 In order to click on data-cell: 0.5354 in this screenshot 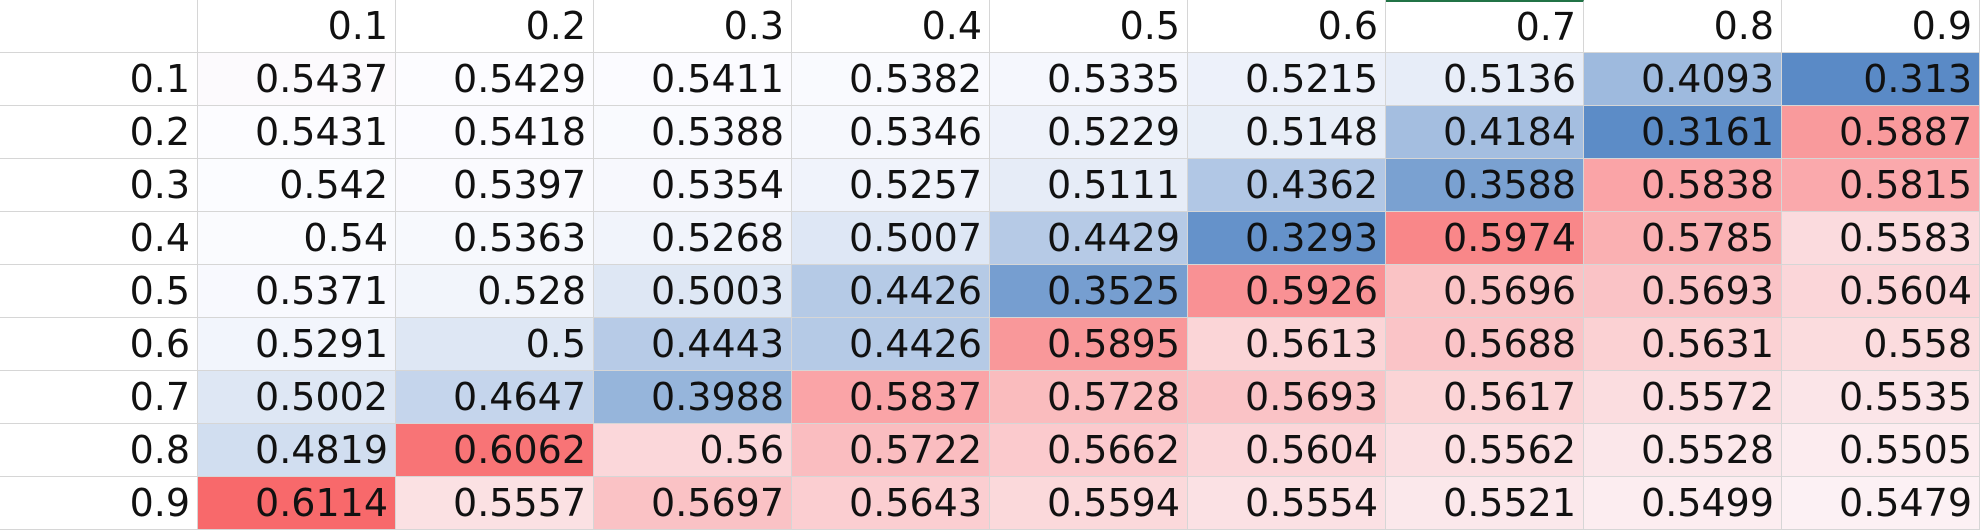, I will do `click(693, 185)`.